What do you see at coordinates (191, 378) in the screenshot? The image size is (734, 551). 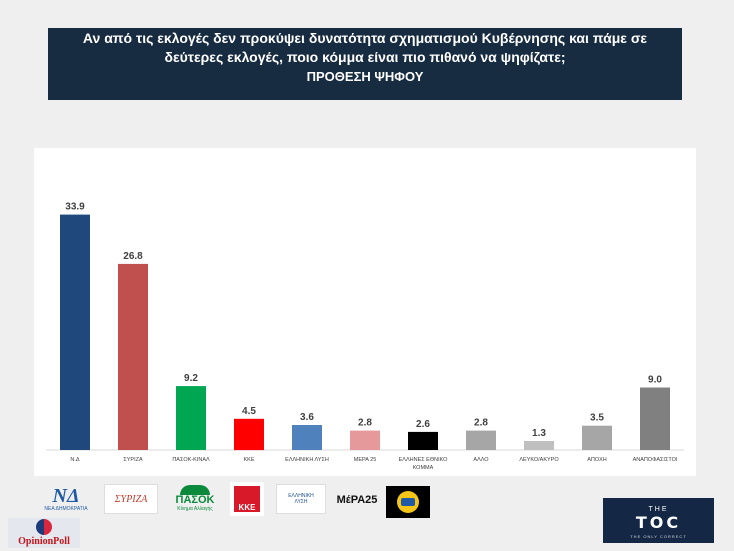 I see `data-label: 9.2` at bounding box center [191, 378].